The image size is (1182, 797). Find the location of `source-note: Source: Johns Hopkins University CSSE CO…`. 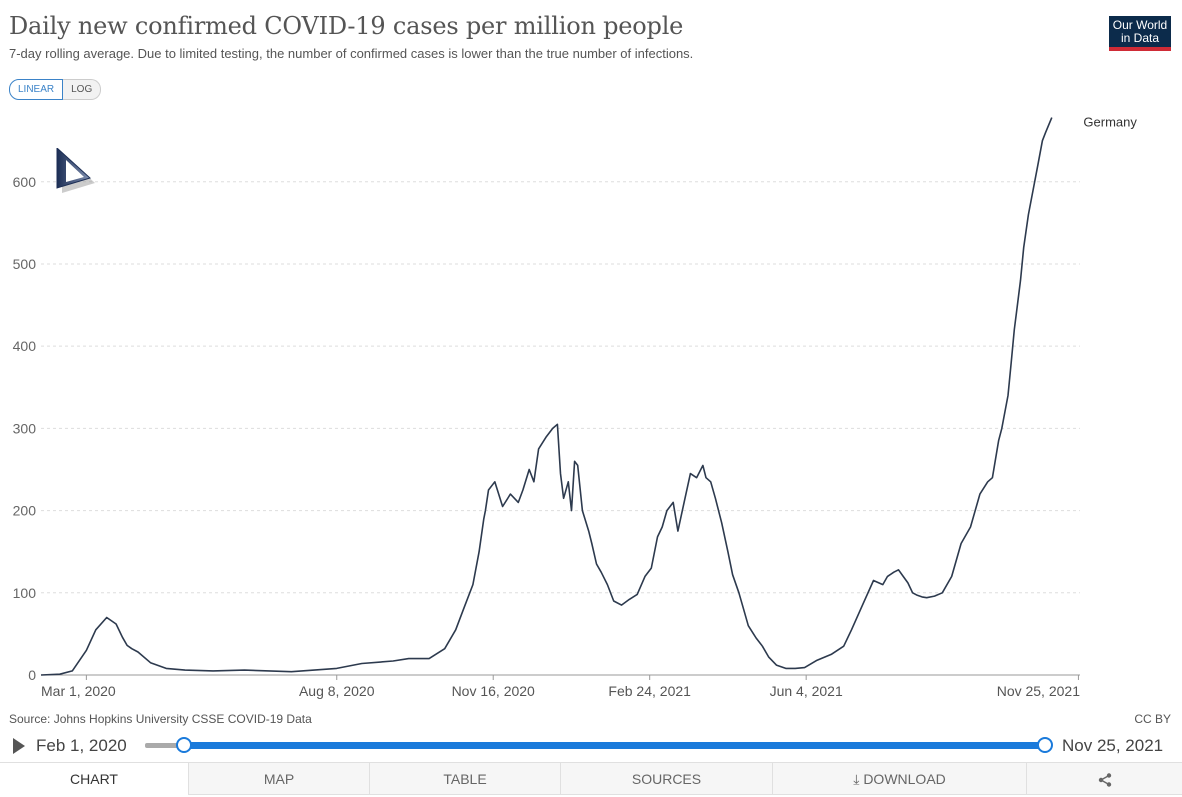

source-note: Source: Johns Hopkins University CSSE CO… is located at coordinates (160, 719).